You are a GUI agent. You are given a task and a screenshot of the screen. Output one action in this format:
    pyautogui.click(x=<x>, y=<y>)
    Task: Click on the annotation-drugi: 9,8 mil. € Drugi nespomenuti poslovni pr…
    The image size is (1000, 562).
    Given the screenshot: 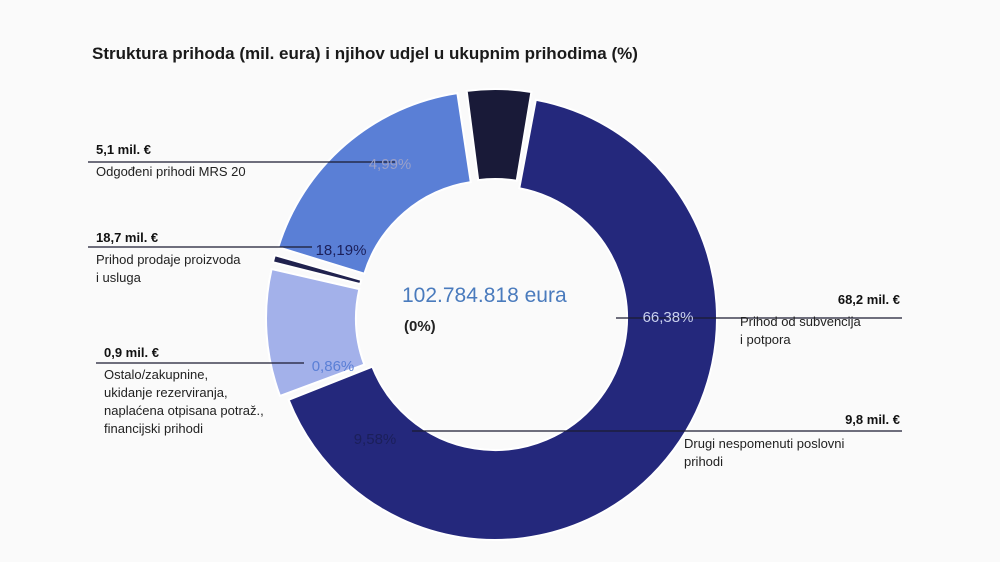 What is the action you would take?
    pyautogui.click(x=792, y=441)
    